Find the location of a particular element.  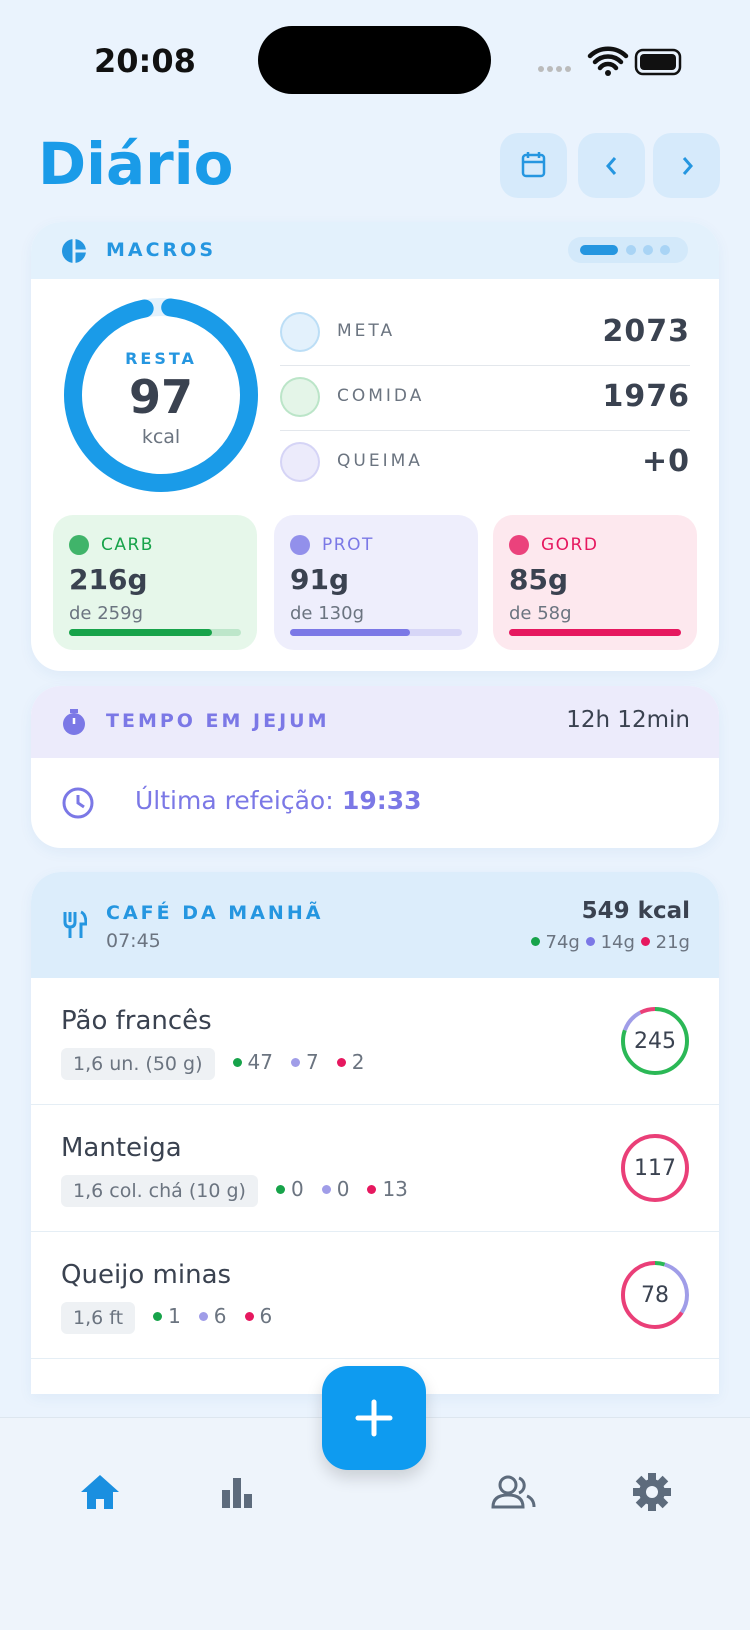

stats-tab is located at coordinates (237, 1492).